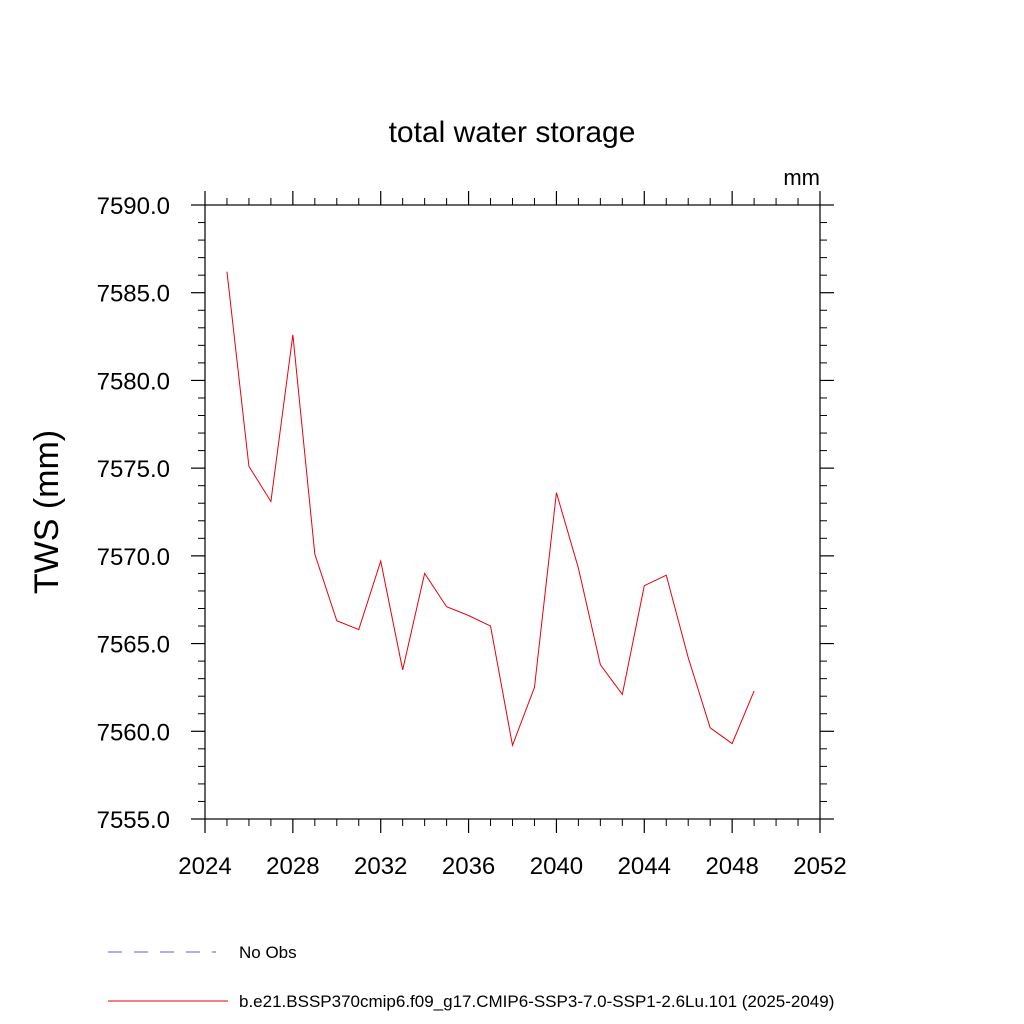 The width and height of the screenshot is (1024, 1024). Describe the element at coordinates (133, 294) in the screenshot. I see `y-tick-label: 7585.0` at that location.